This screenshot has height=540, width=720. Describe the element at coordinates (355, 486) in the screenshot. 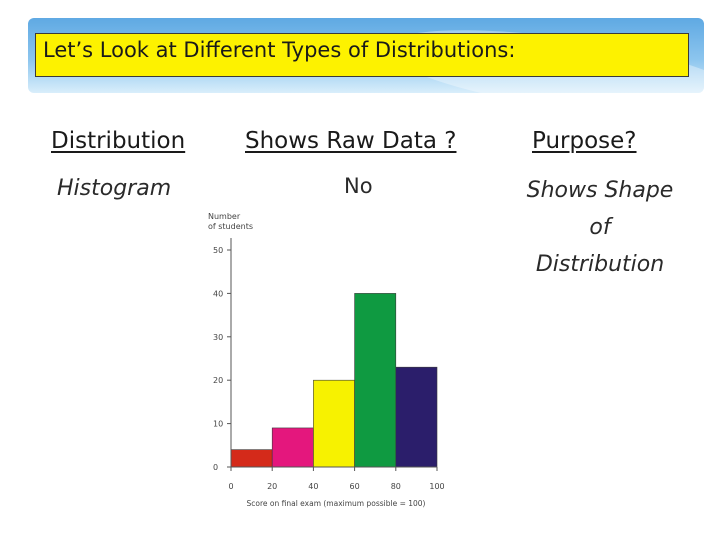

I see `x-tick-label: 60` at that location.